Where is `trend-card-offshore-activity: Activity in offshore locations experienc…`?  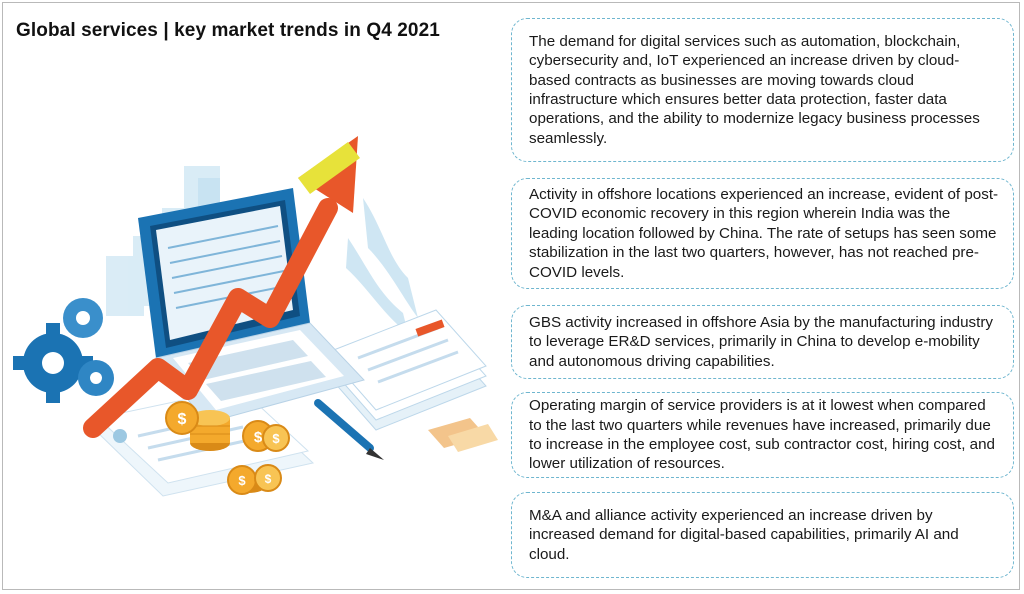 trend-card-offshore-activity: Activity in offshore locations experienc… is located at coordinates (762, 233).